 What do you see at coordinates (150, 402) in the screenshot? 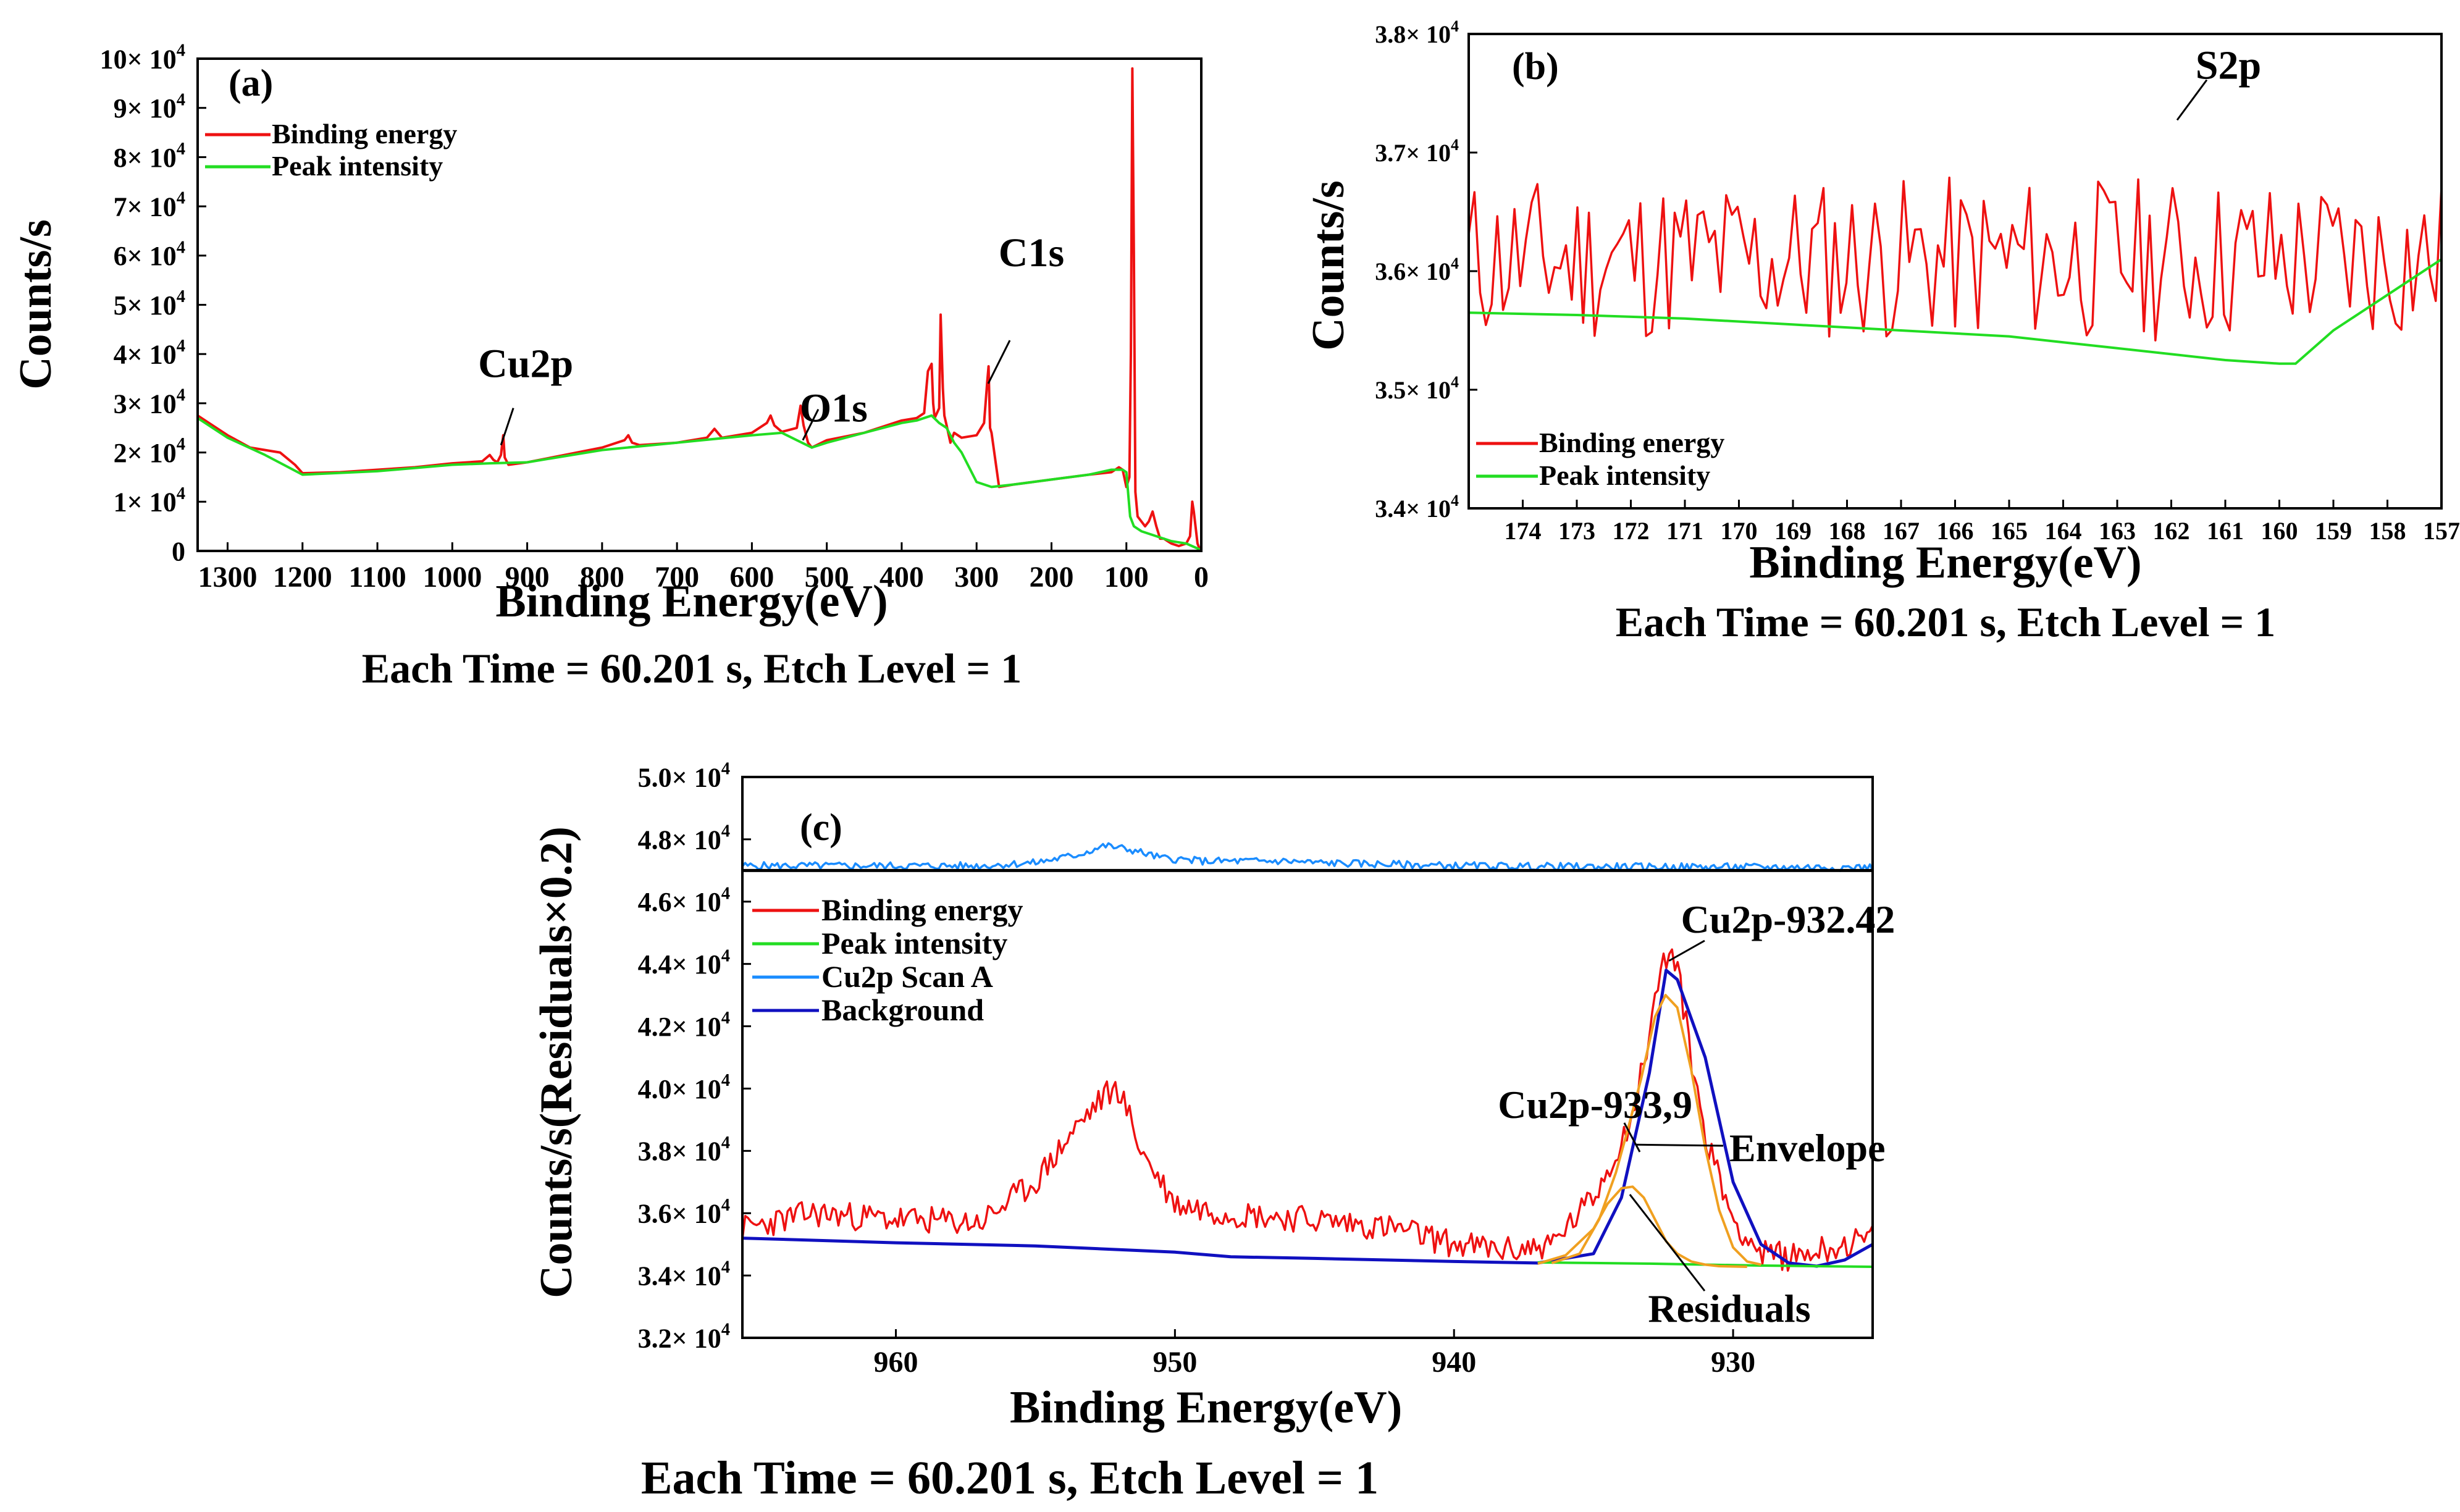
I see `y-tick-label: 3× 10⁴` at bounding box center [150, 402].